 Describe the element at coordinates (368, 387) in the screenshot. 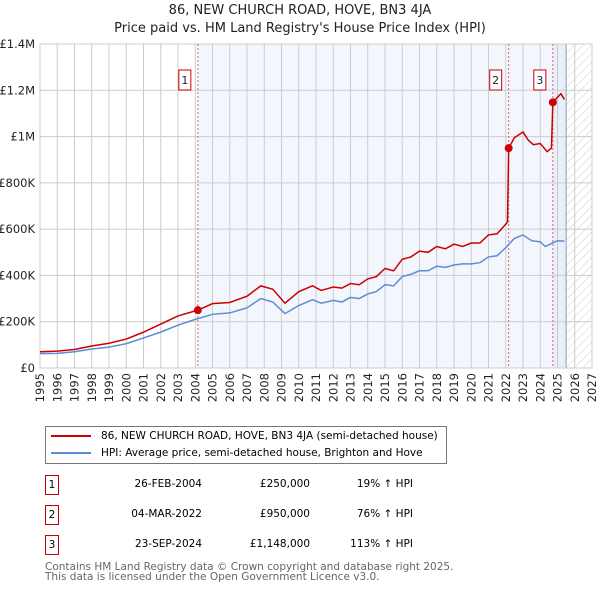

I see `x-tick-label: 2014` at that location.